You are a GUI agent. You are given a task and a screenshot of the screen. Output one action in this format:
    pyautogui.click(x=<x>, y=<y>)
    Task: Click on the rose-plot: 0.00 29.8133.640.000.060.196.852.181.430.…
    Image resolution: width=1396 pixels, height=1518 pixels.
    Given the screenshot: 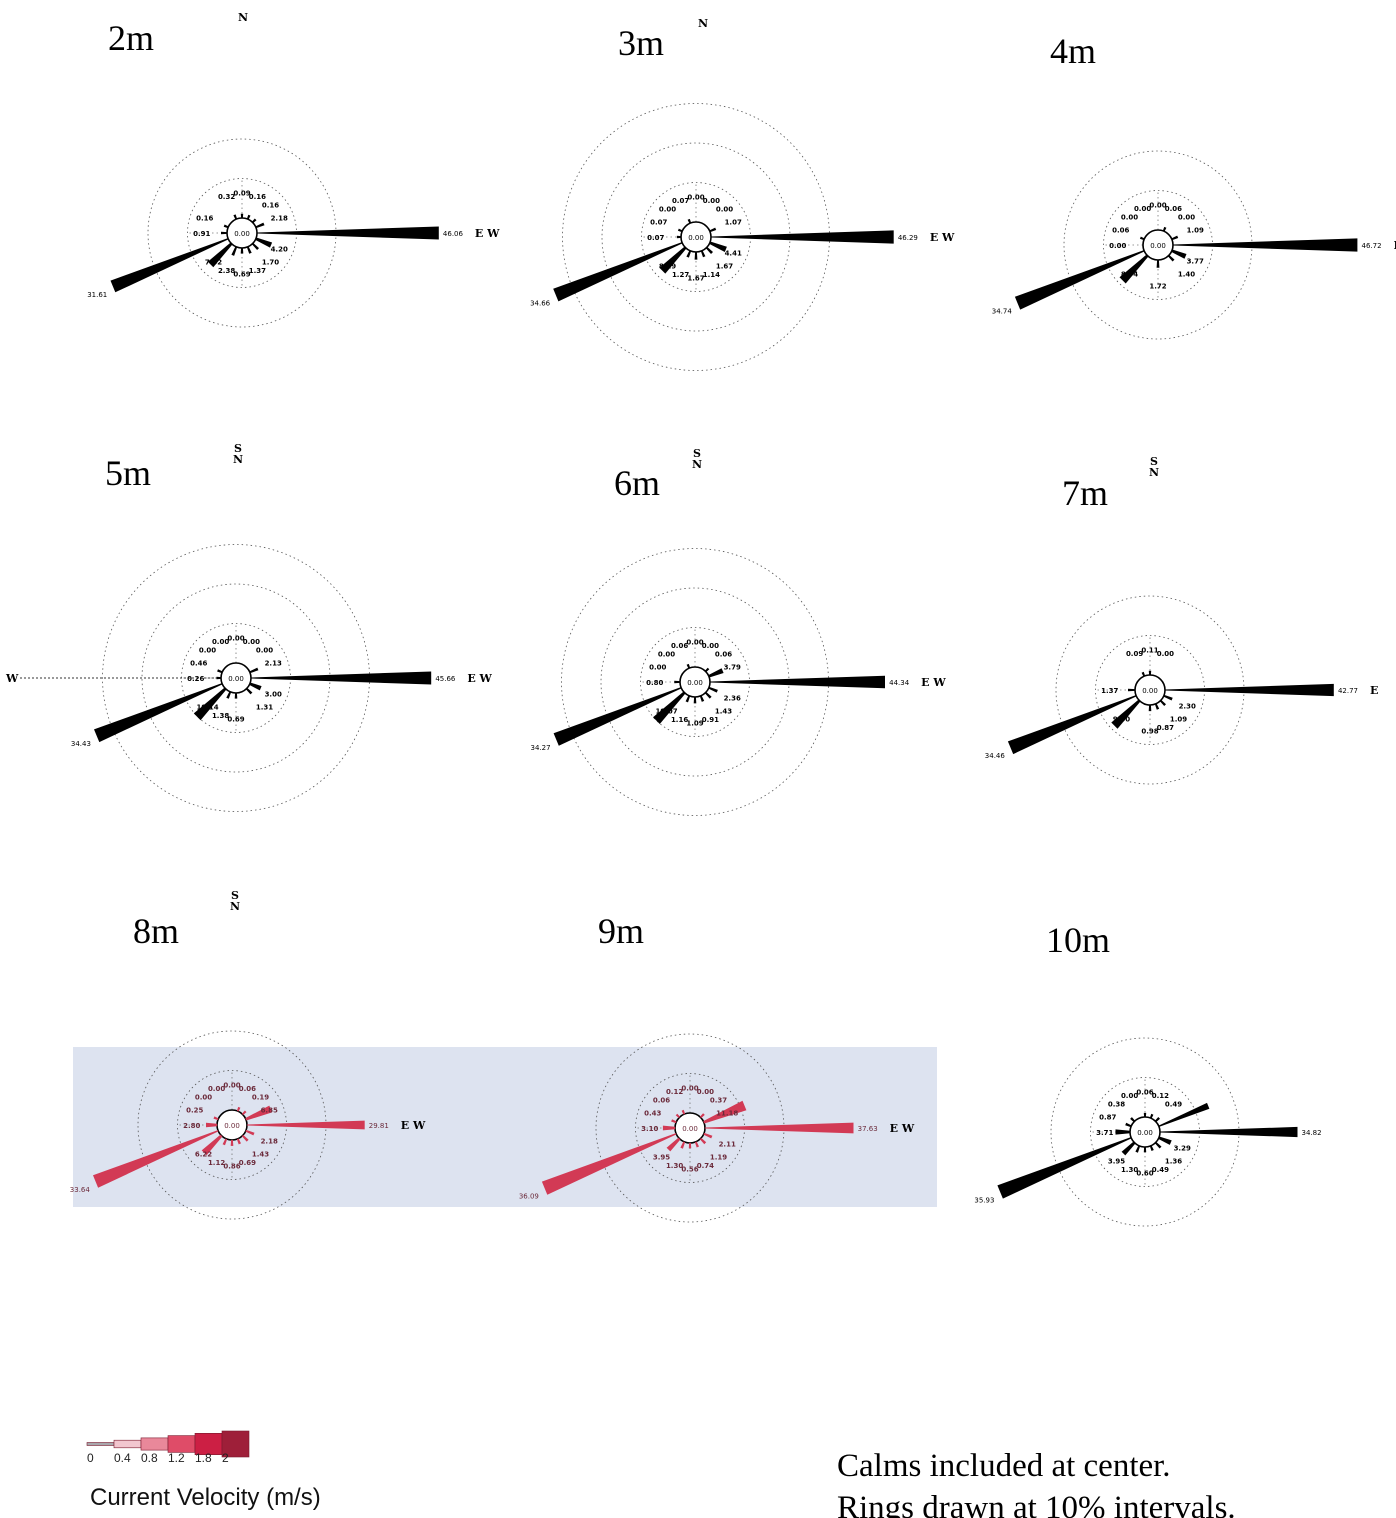 What is the action you would take?
    pyautogui.click(x=248, y=1125)
    